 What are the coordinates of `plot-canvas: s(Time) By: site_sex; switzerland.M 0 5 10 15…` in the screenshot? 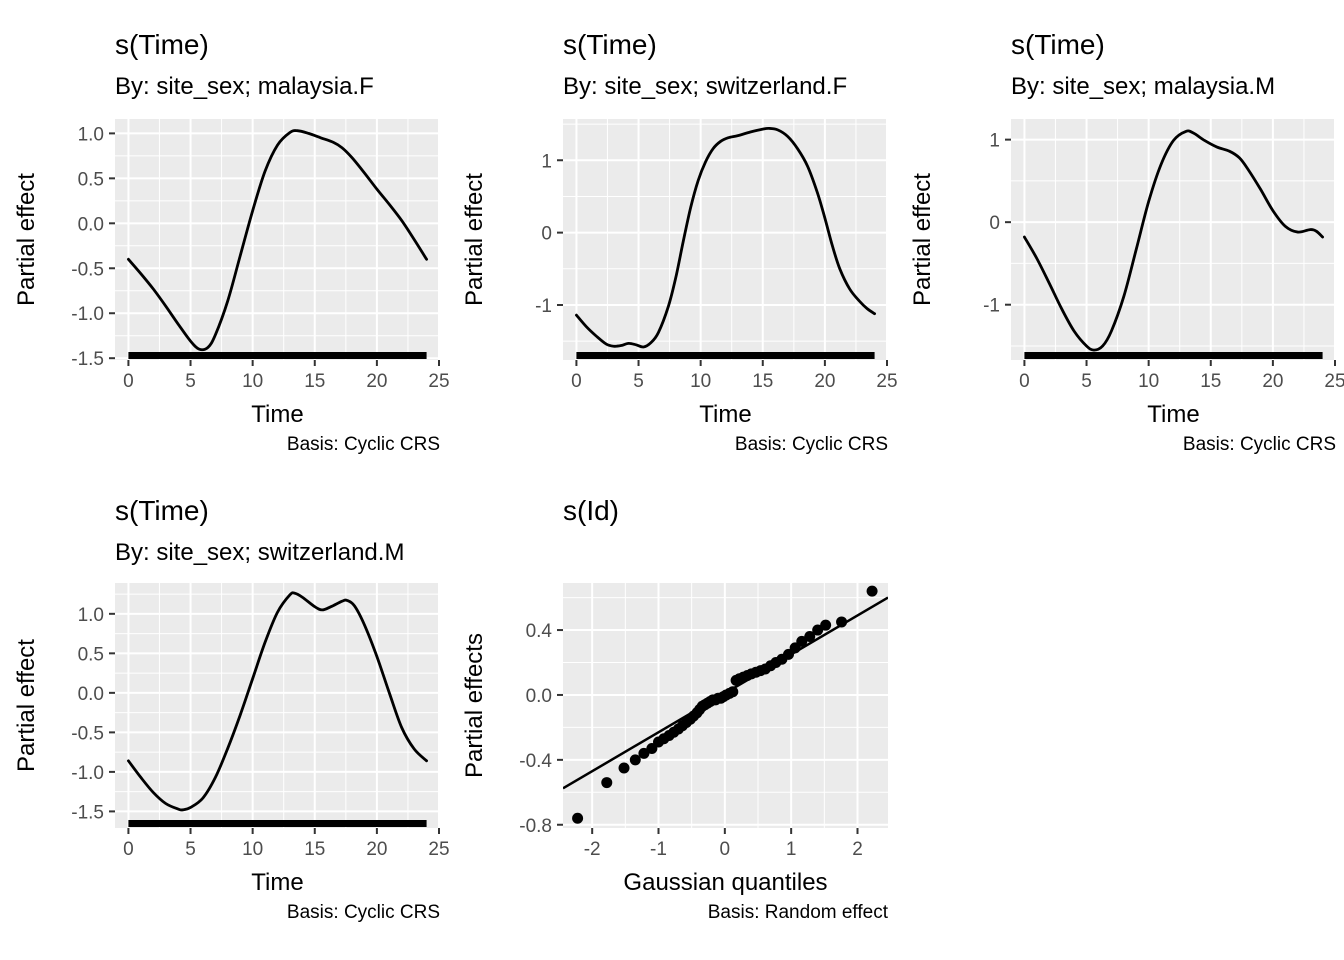 It's located at (231, 709).